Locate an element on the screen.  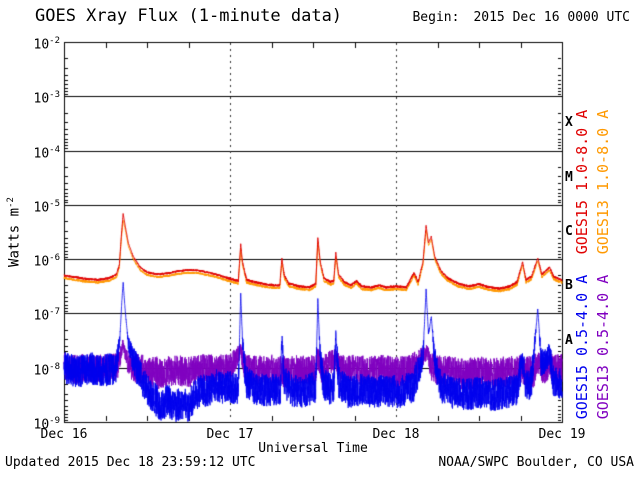
legend-goes15-short: GOES15 0.5-4.0 A is located at coordinates (582, 347).